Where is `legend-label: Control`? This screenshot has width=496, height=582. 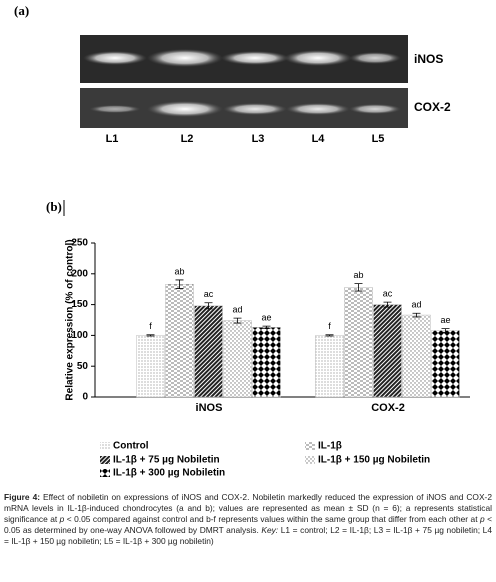 legend-label: Control is located at coordinates (131, 446).